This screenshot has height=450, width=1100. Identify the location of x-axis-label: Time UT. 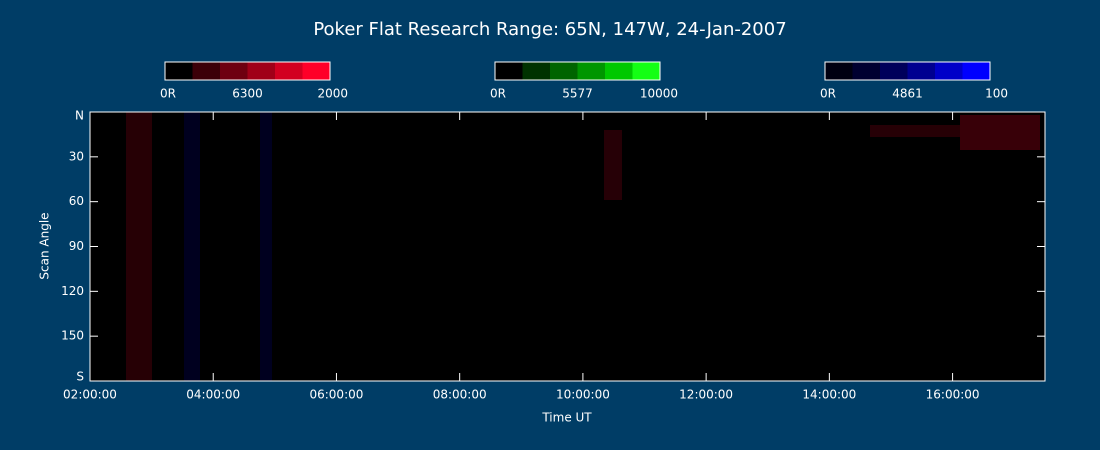
(566, 418).